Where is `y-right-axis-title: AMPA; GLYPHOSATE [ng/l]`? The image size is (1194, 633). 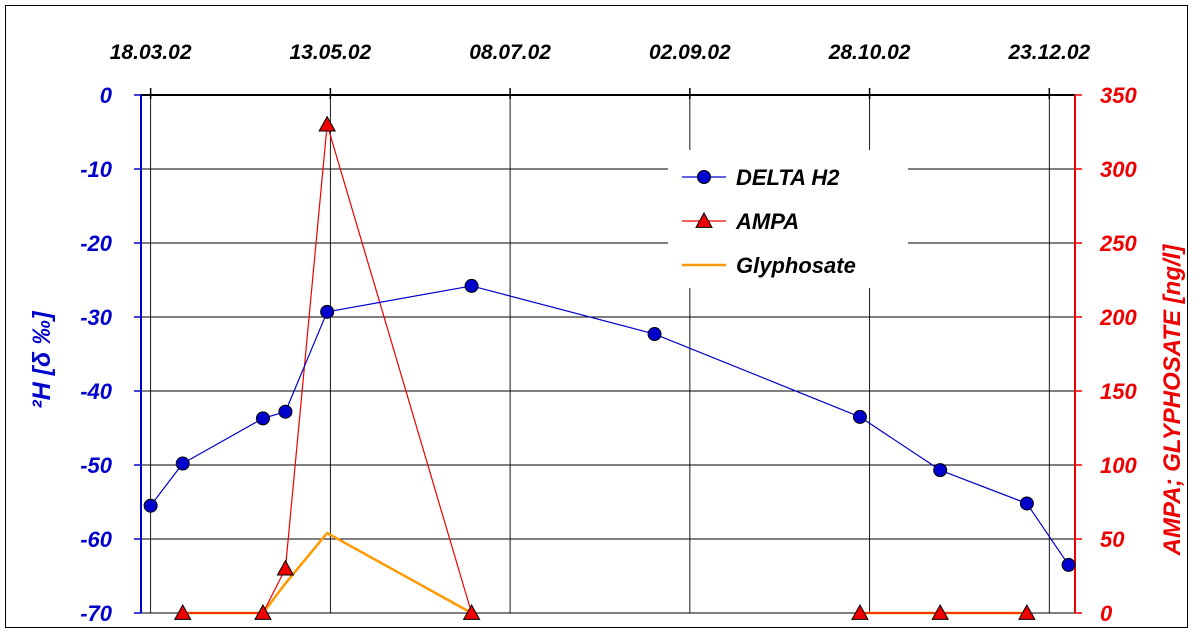 y-right-axis-title: AMPA; GLYPHOSATE [ng/l] is located at coordinates (1172, 400).